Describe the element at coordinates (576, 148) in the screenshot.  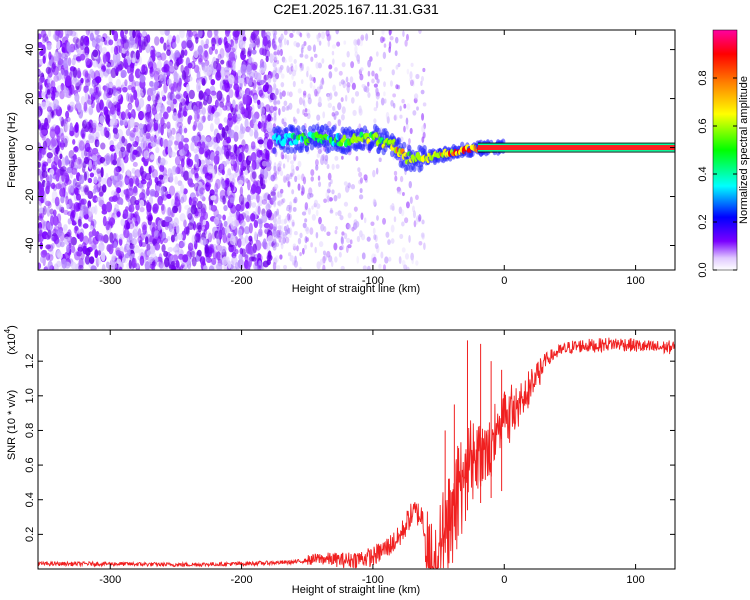
I see `steady-line-core` at that location.